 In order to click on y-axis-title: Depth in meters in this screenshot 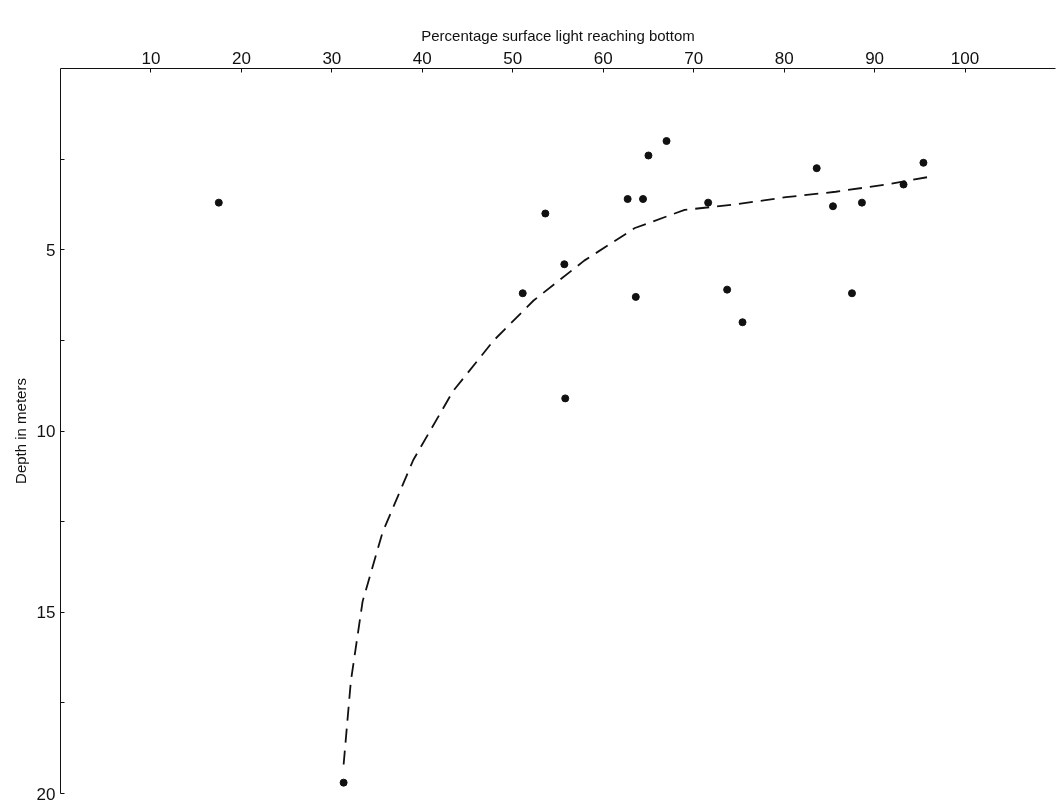, I will do `click(20, 431)`.